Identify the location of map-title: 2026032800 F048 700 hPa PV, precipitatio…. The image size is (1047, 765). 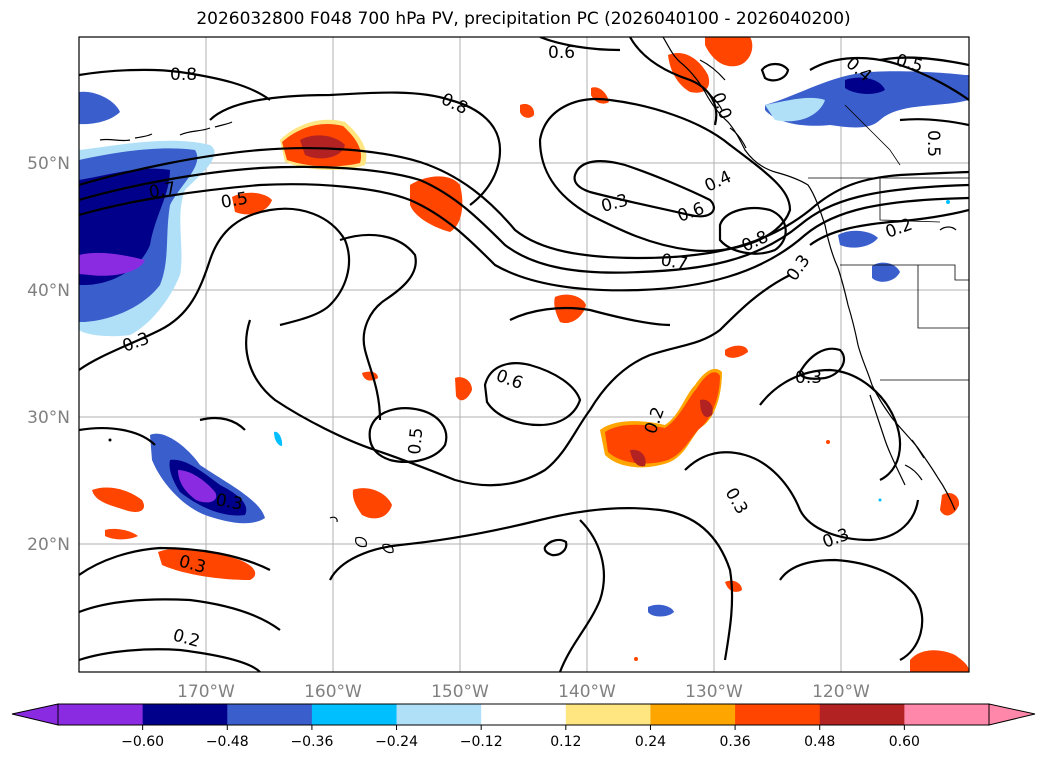
(523, 19).